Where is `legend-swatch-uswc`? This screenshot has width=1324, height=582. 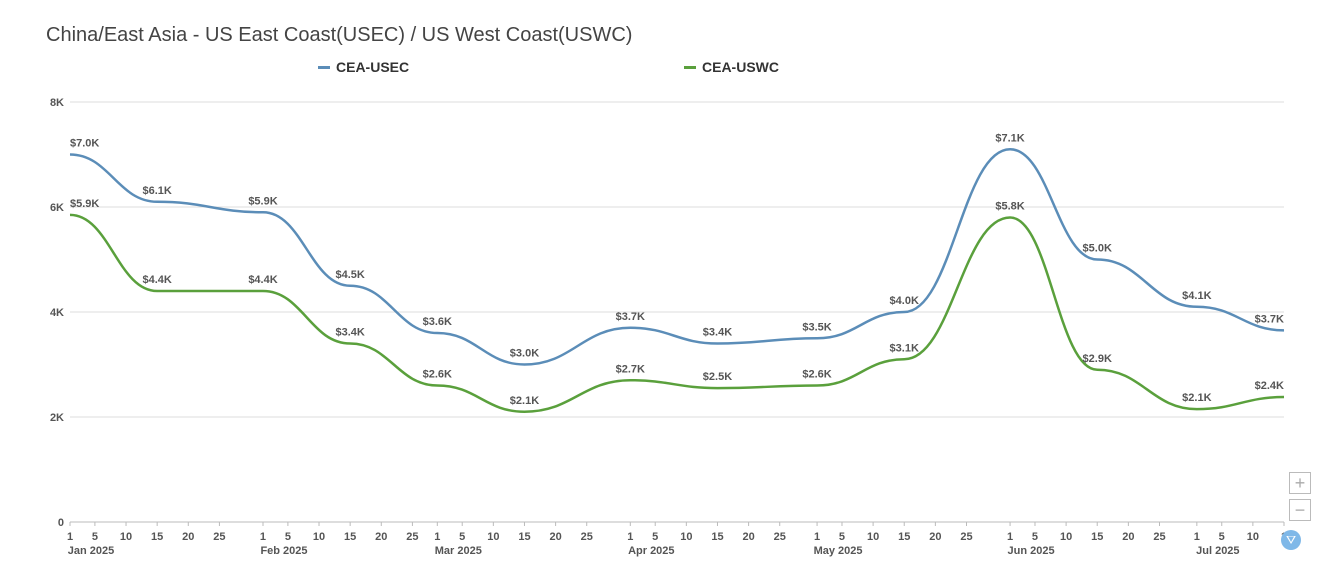 legend-swatch-uswc is located at coordinates (690, 67).